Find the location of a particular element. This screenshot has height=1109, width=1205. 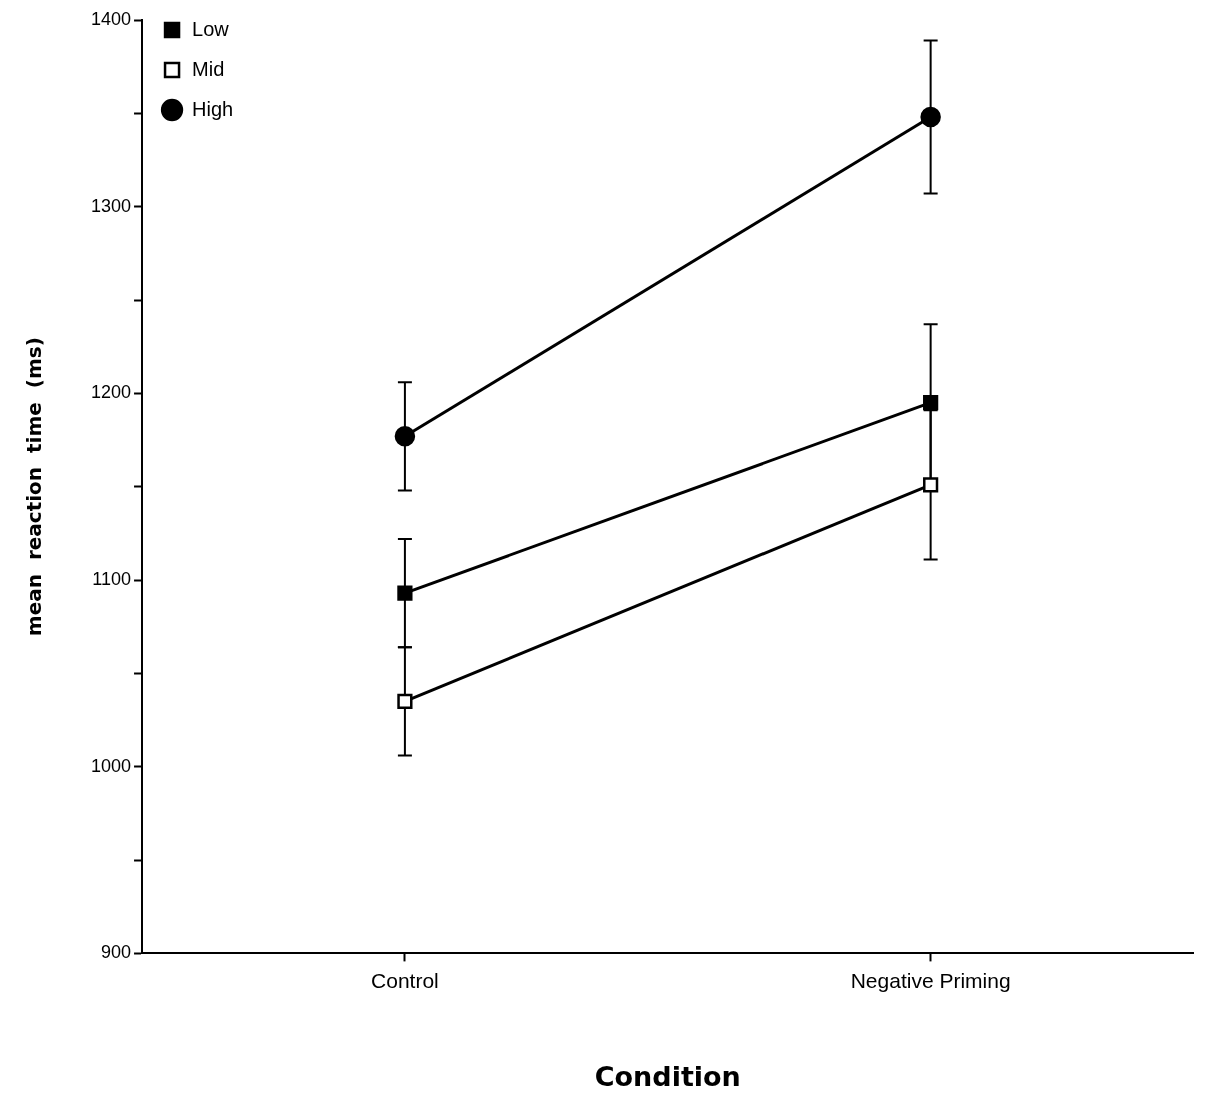

legend-label: High is located at coordinates (213, 108).